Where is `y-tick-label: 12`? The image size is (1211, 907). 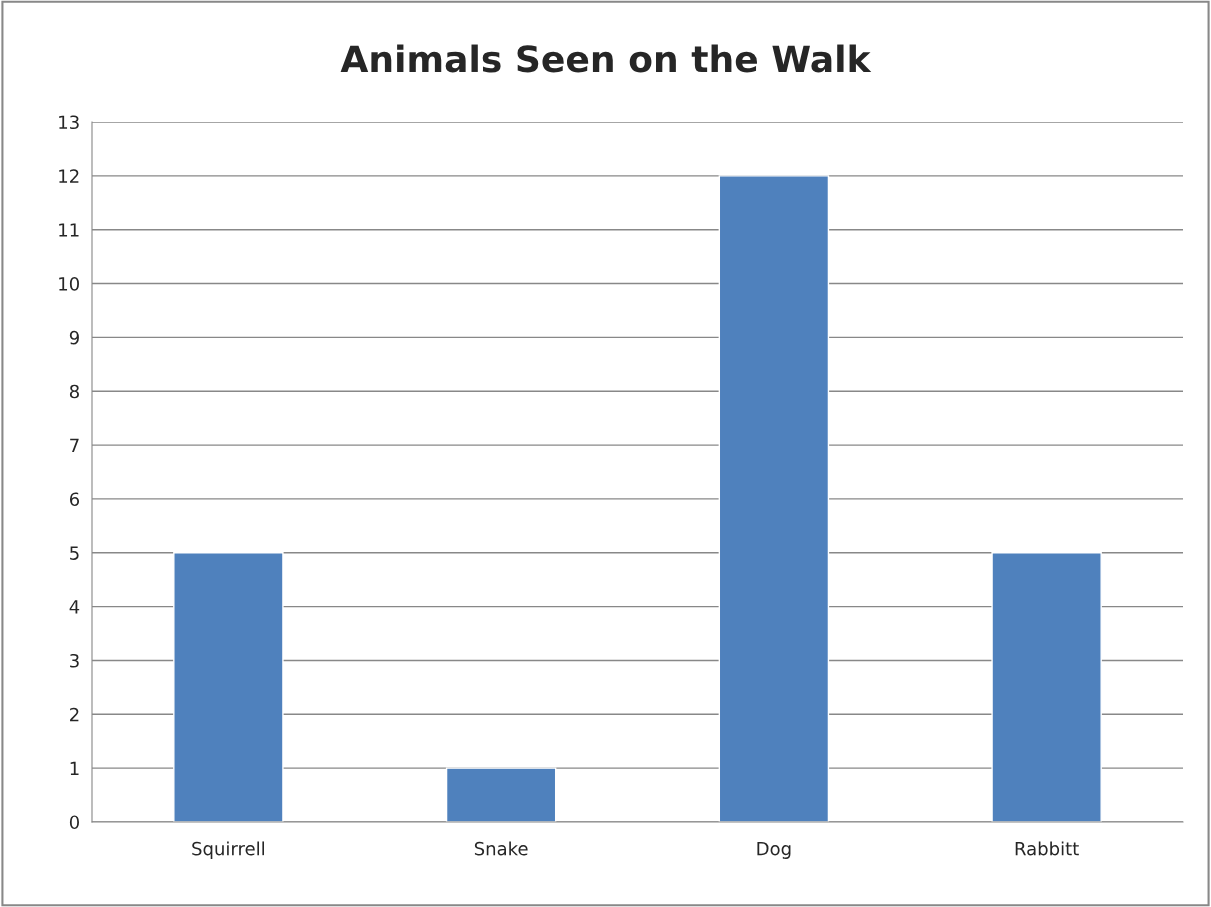 y-tick-label: 12 is located at coordinates (69, 176).